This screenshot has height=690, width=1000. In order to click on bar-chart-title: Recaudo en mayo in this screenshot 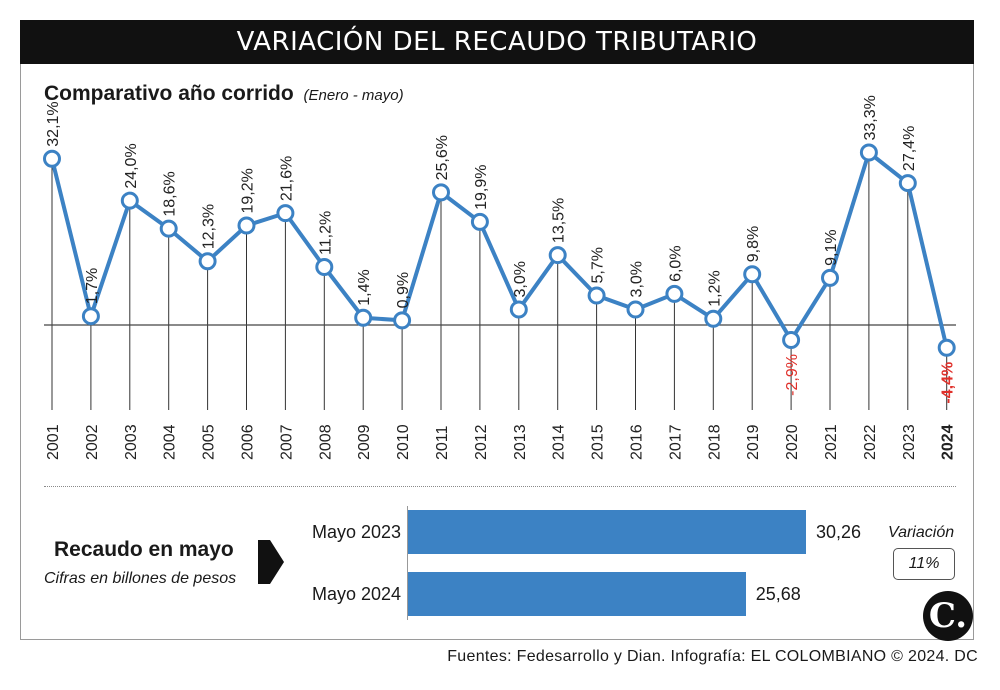, I will do `click(144, 549)`.